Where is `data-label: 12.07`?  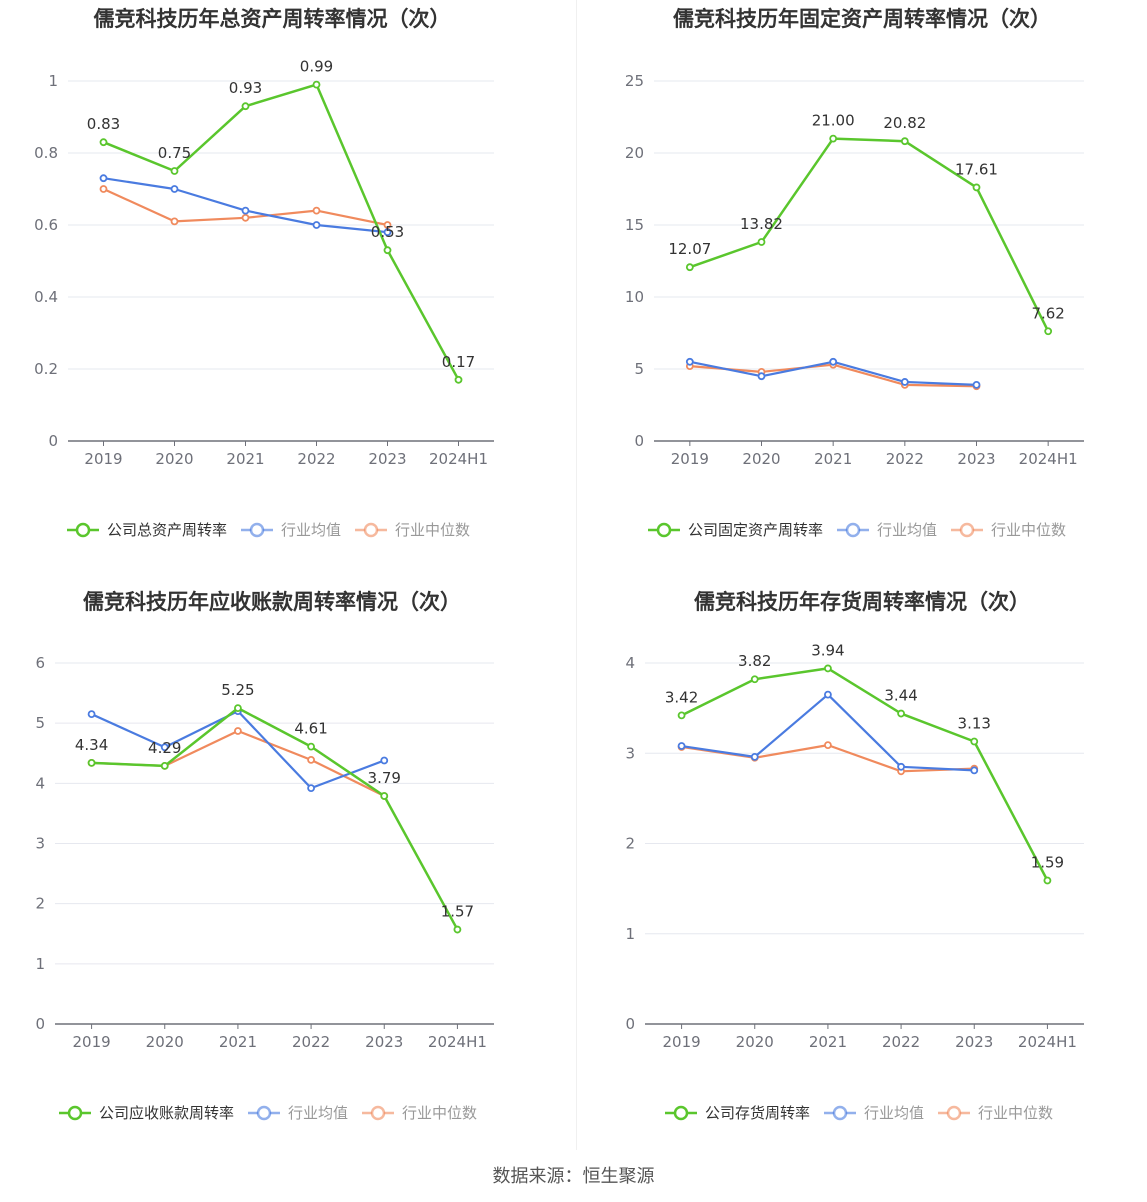
data-label: 12.07 is located at coordinates (689, 249).